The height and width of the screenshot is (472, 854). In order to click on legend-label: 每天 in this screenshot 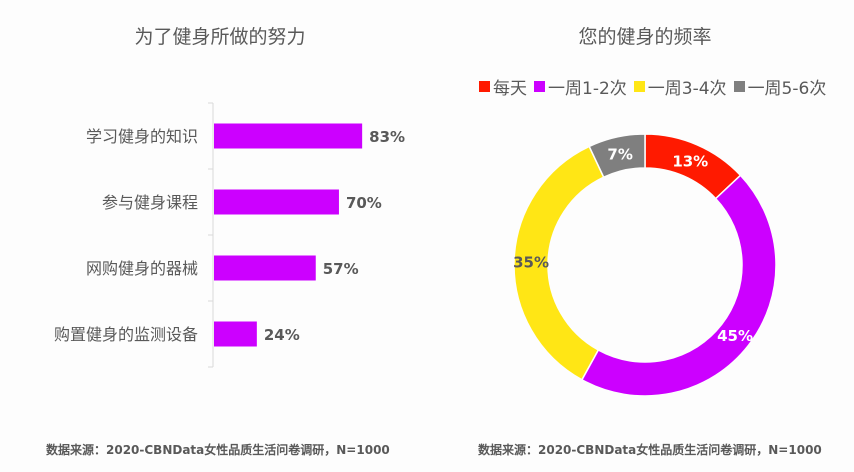, I will do `click(510, 89)`.